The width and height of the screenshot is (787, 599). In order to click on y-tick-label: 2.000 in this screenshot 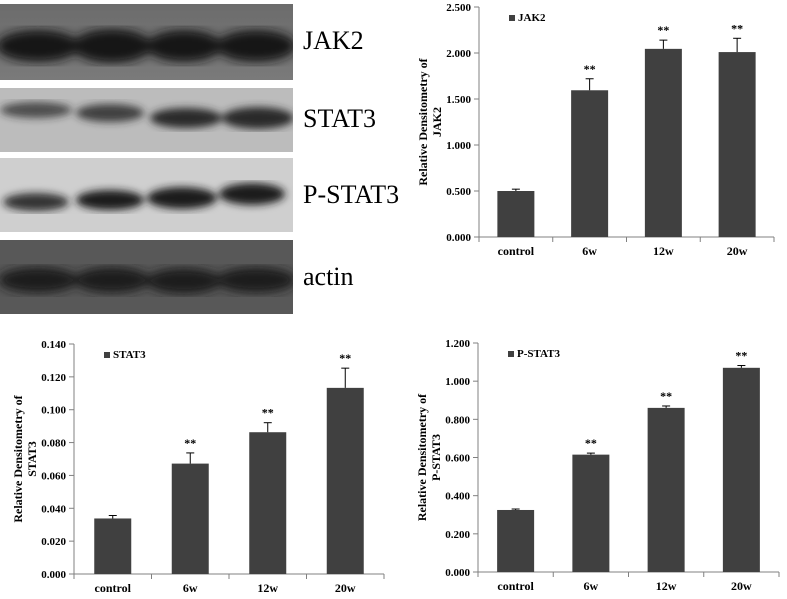, I will do `click(458, 54)`.